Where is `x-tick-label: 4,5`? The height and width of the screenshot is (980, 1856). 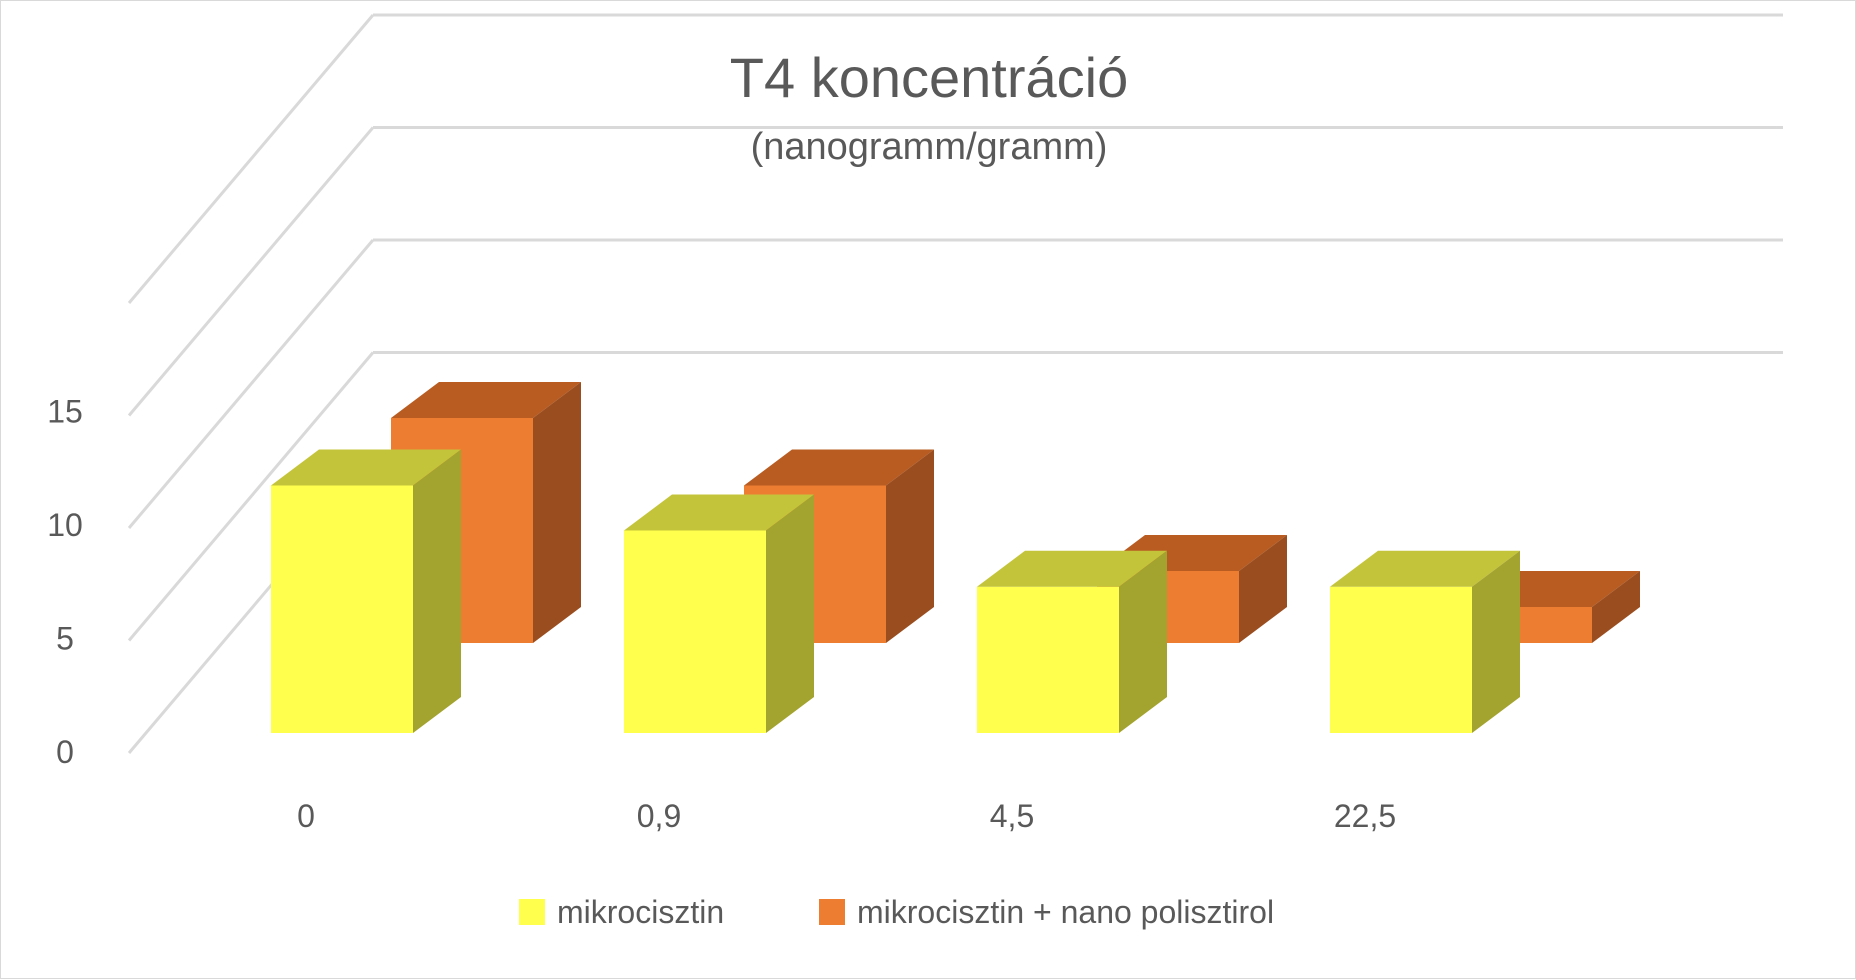
x-tick-label: 4,5 is located at coordinates (1012, 816).